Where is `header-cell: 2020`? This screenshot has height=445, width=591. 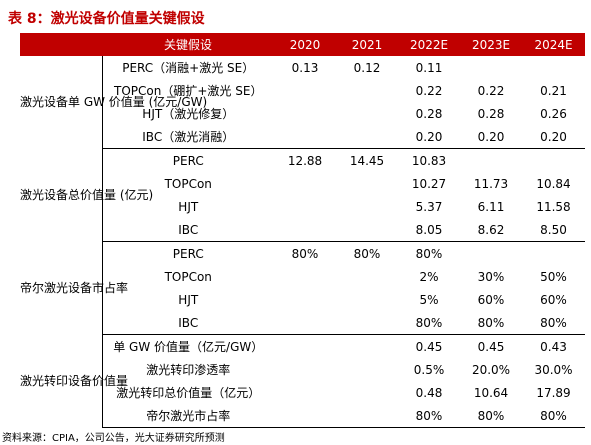
header-cell: 2020 is located at coordinates (305, 44).